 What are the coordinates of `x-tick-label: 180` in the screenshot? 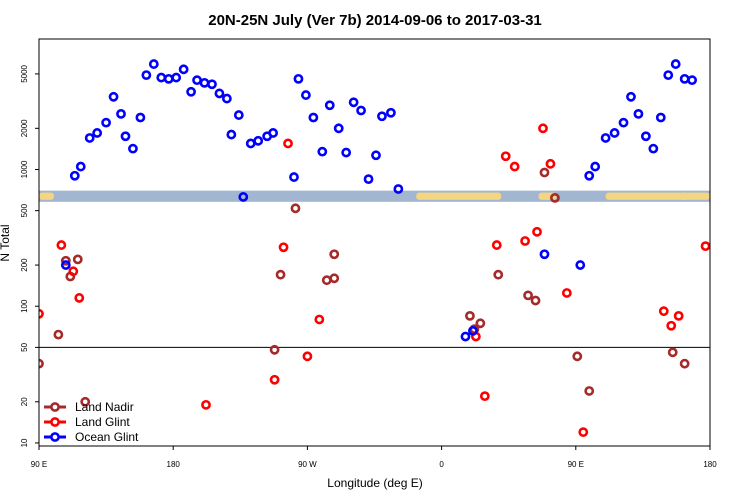 It's located at (710, 464).